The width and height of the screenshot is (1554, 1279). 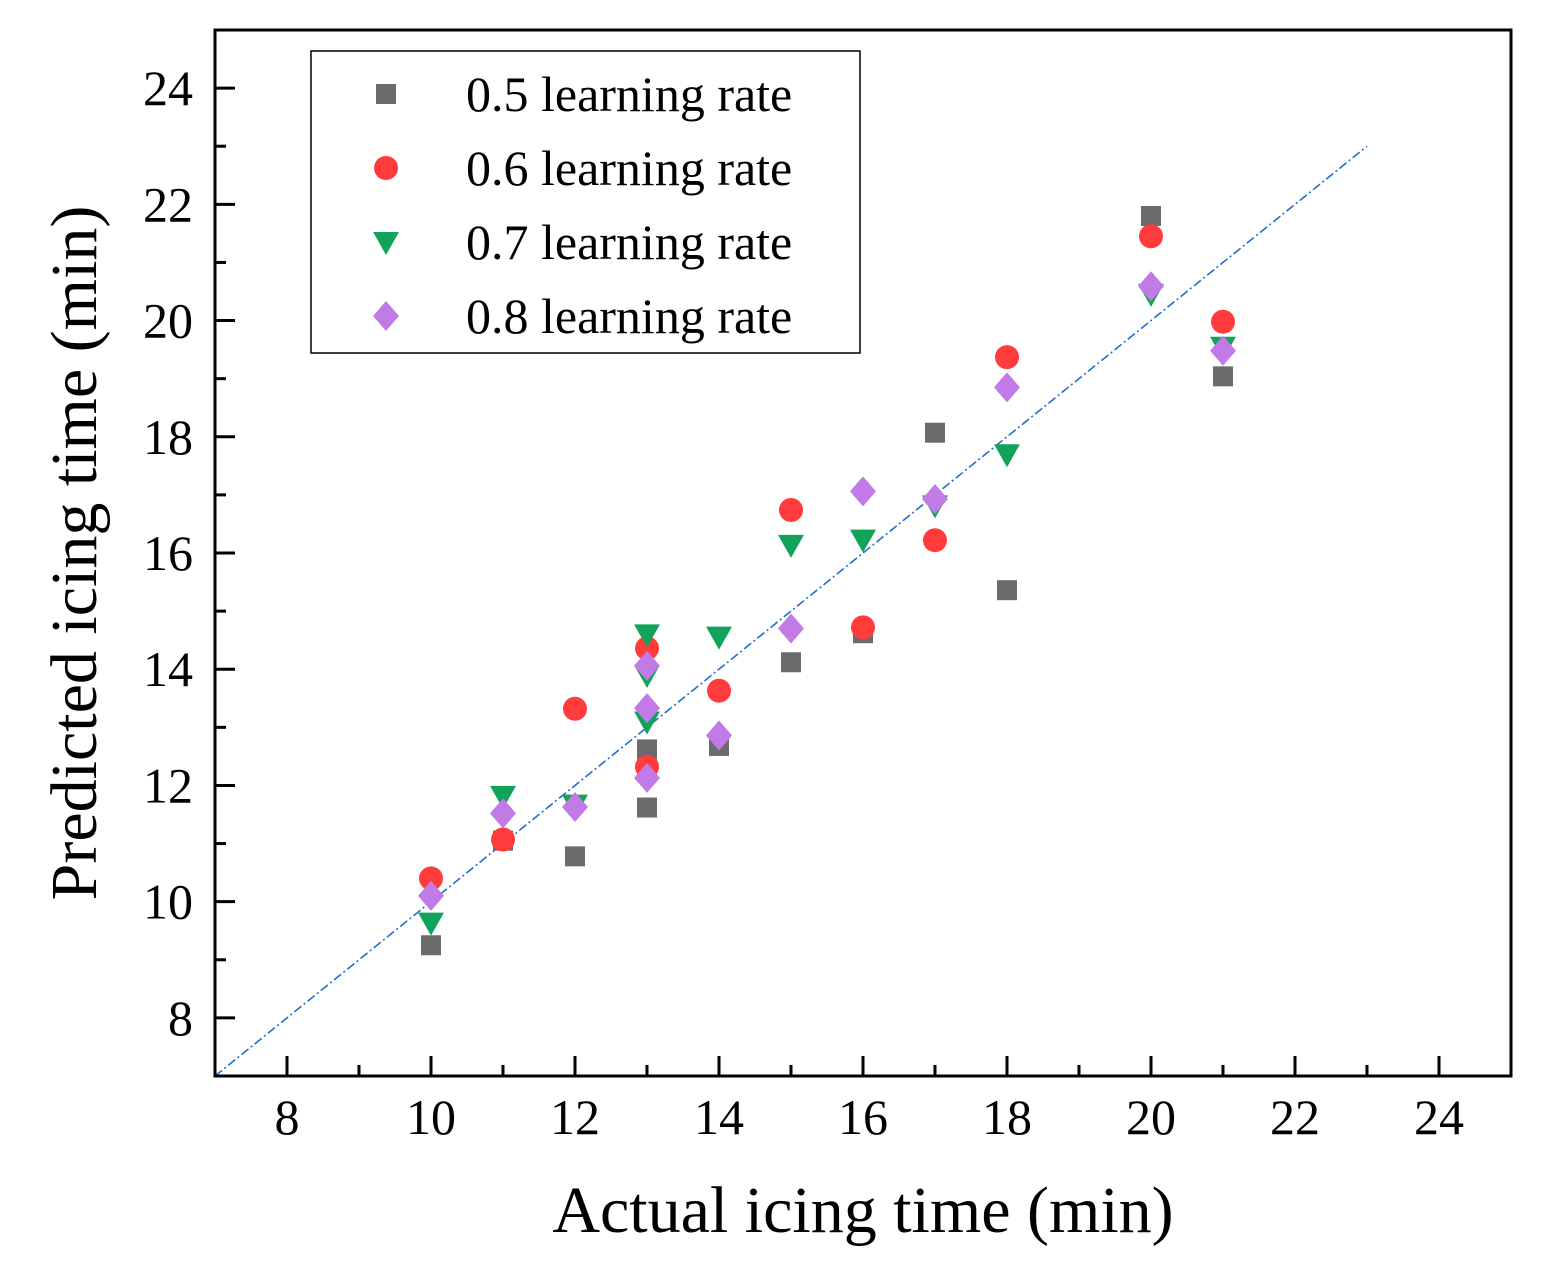 I want to click on y-tick-label: 12, so click(x=168, y=785).